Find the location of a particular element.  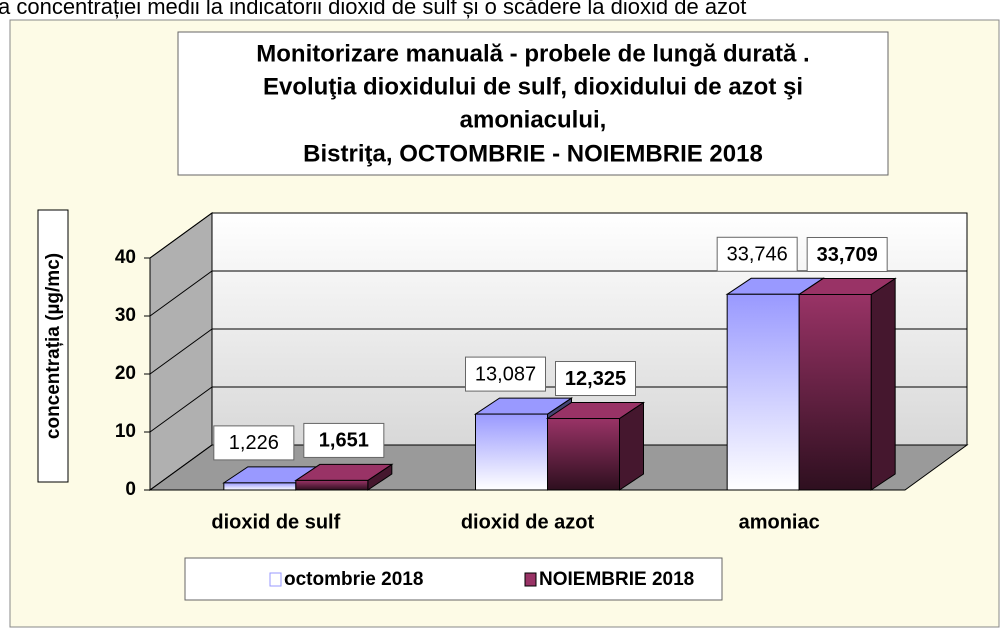

data-label: 33,746 is located at coordinates (757, 255).